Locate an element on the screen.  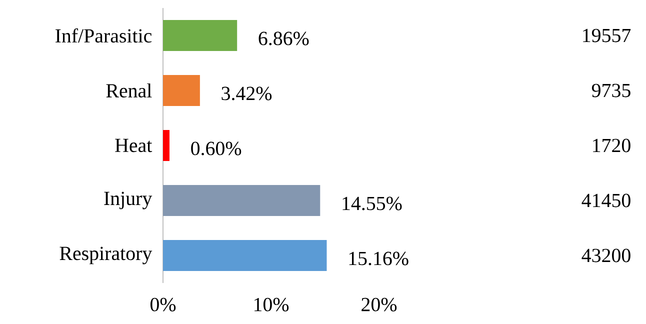
data-label: 3.42% is located at coordinates (247, 93).